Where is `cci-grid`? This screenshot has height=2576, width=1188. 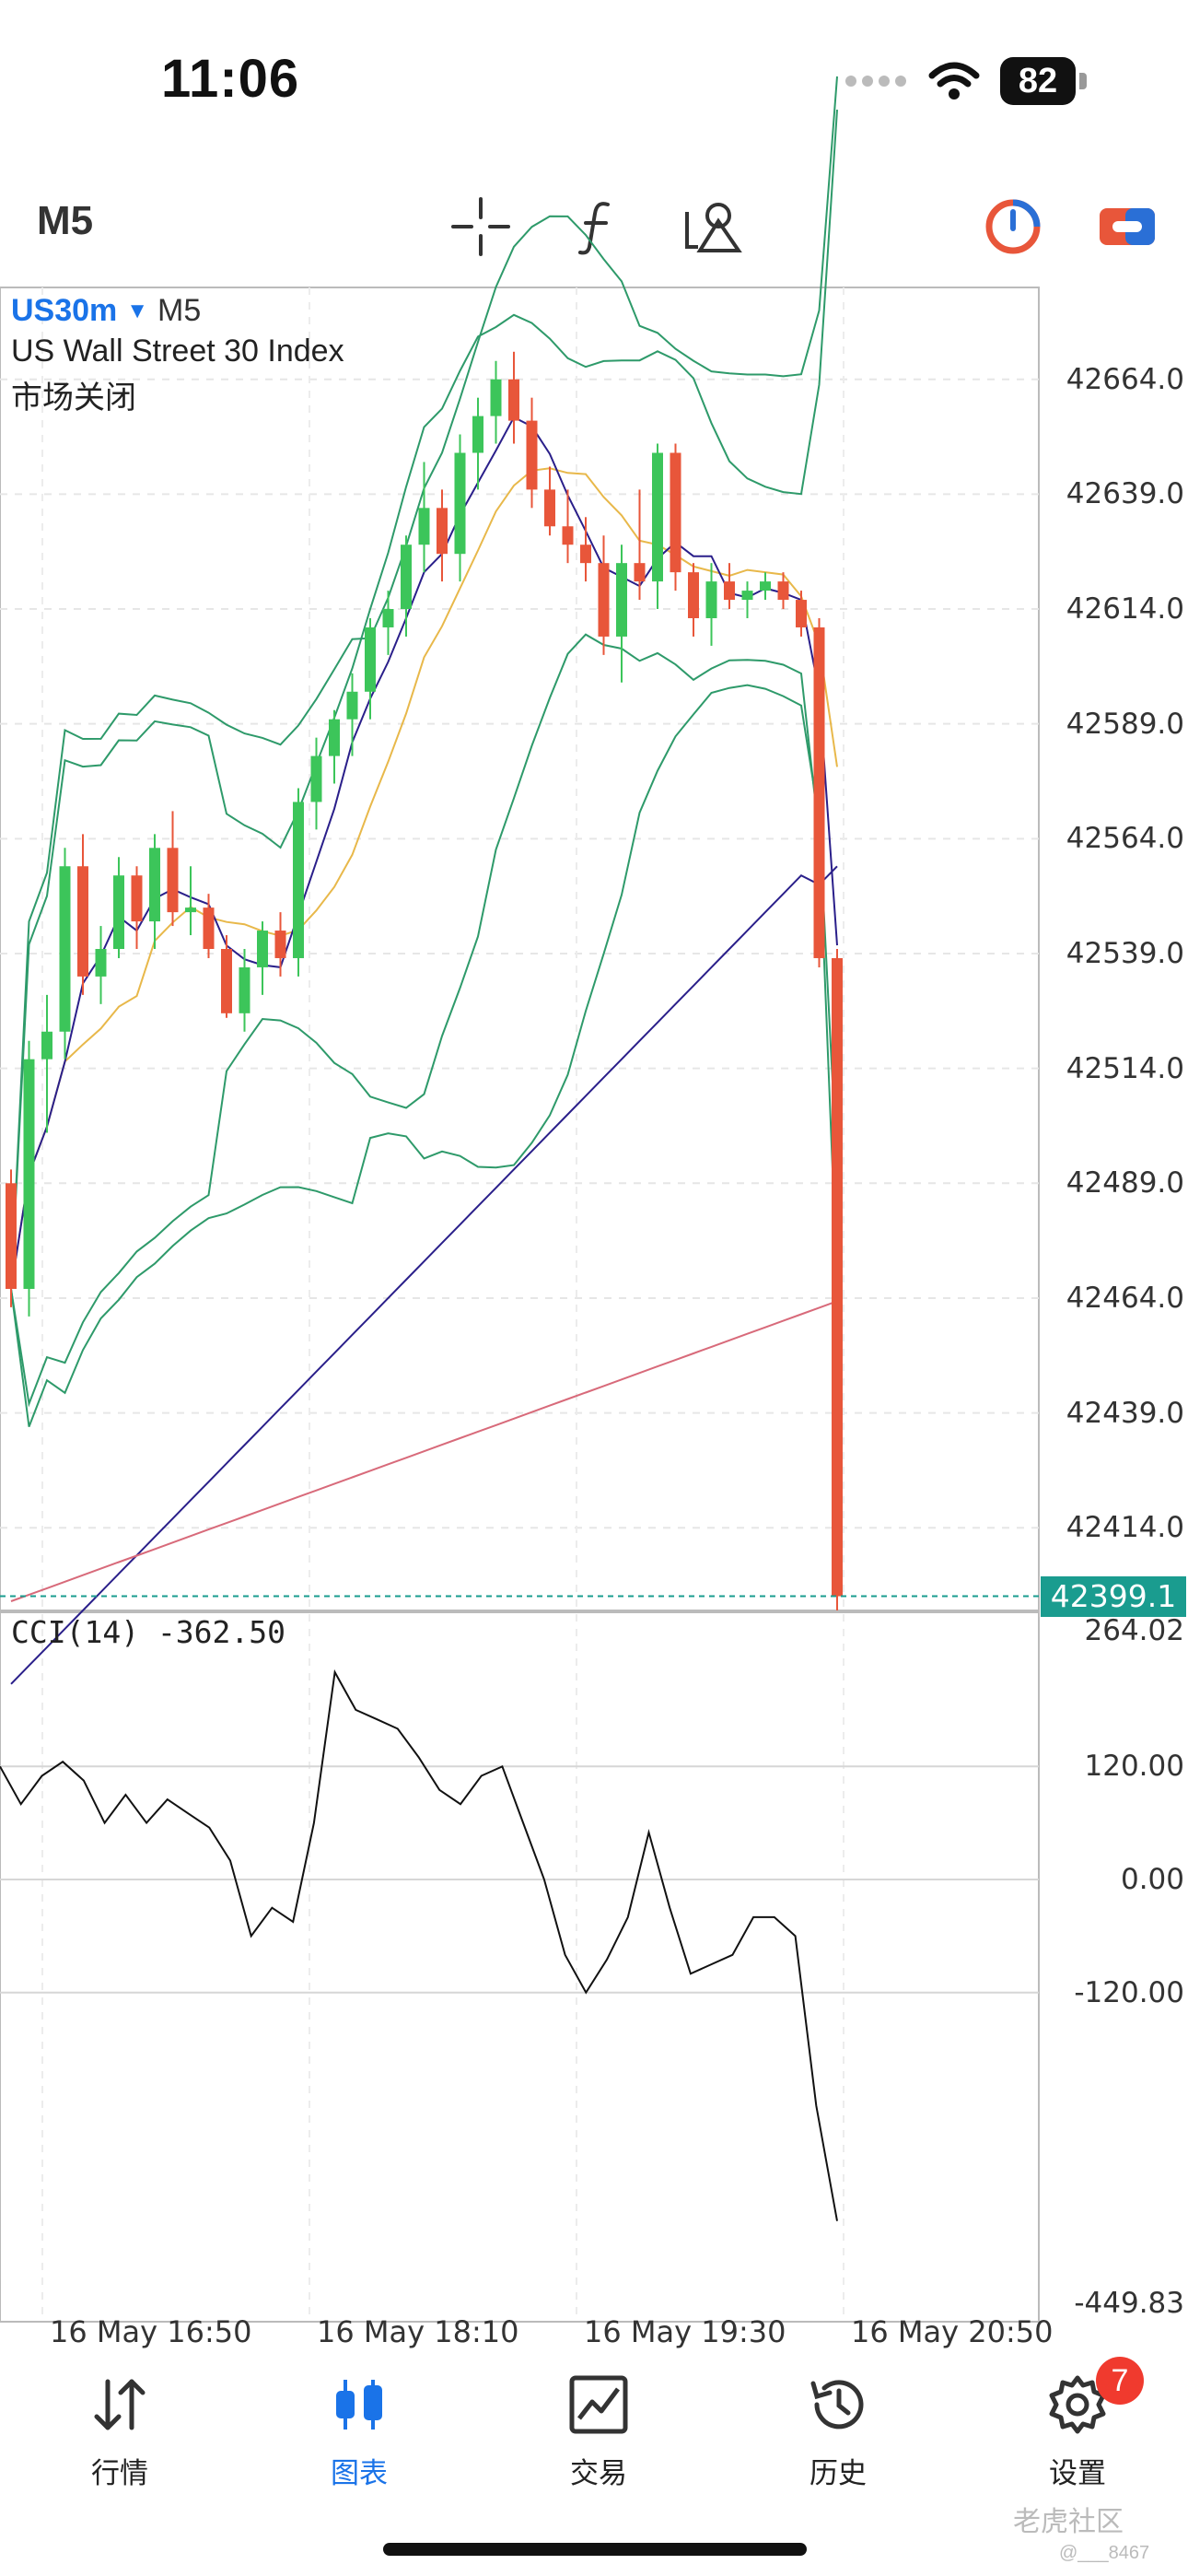
cci-grid is located at coordinates (519, 1879).